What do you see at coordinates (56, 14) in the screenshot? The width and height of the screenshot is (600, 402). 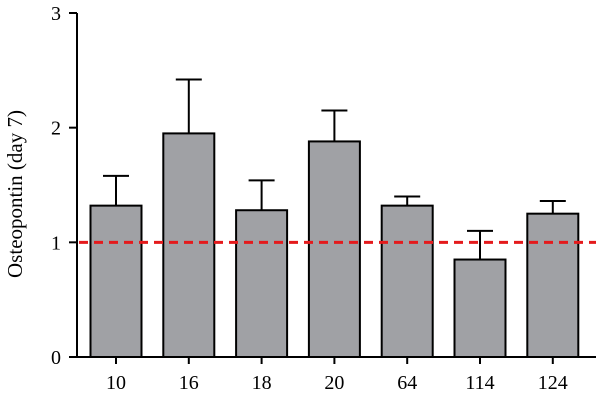 I see `y-tick-label-3: 3` at bounding box center [56, 14].